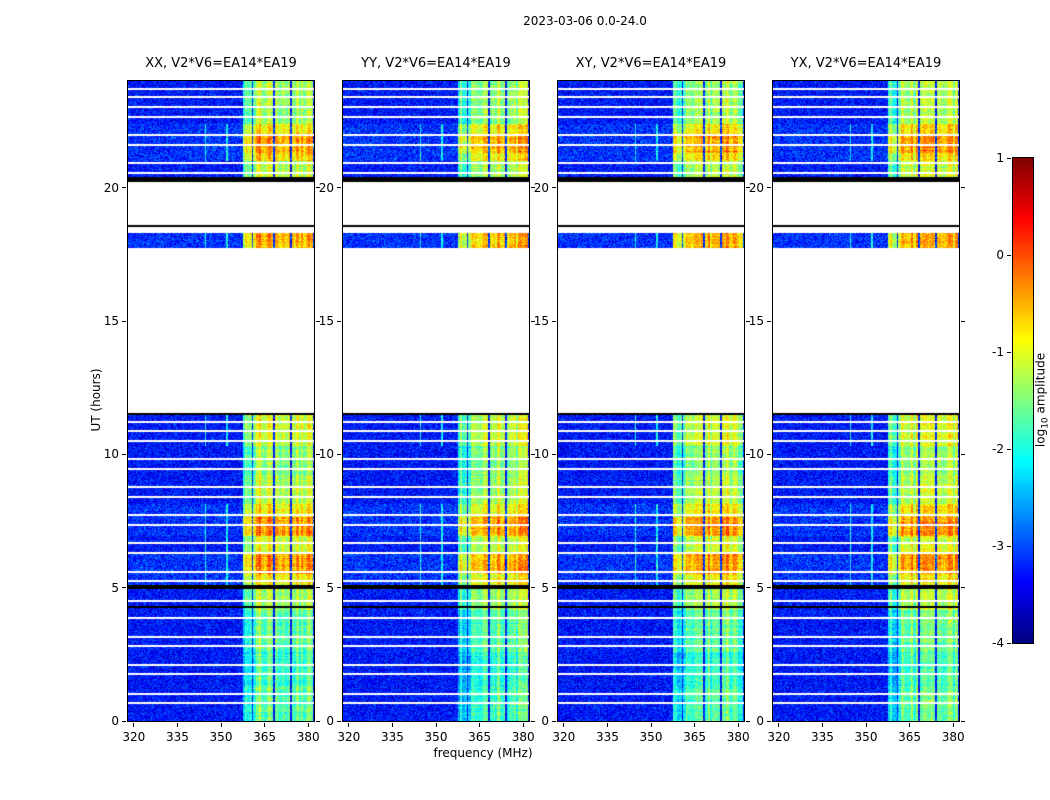 The image size is (1050, 800). Describe the element at coordinates (221, 63) in the screenshot. I see `panel-title-xx: XX, V2*V6=EA14*EA19` at that location.